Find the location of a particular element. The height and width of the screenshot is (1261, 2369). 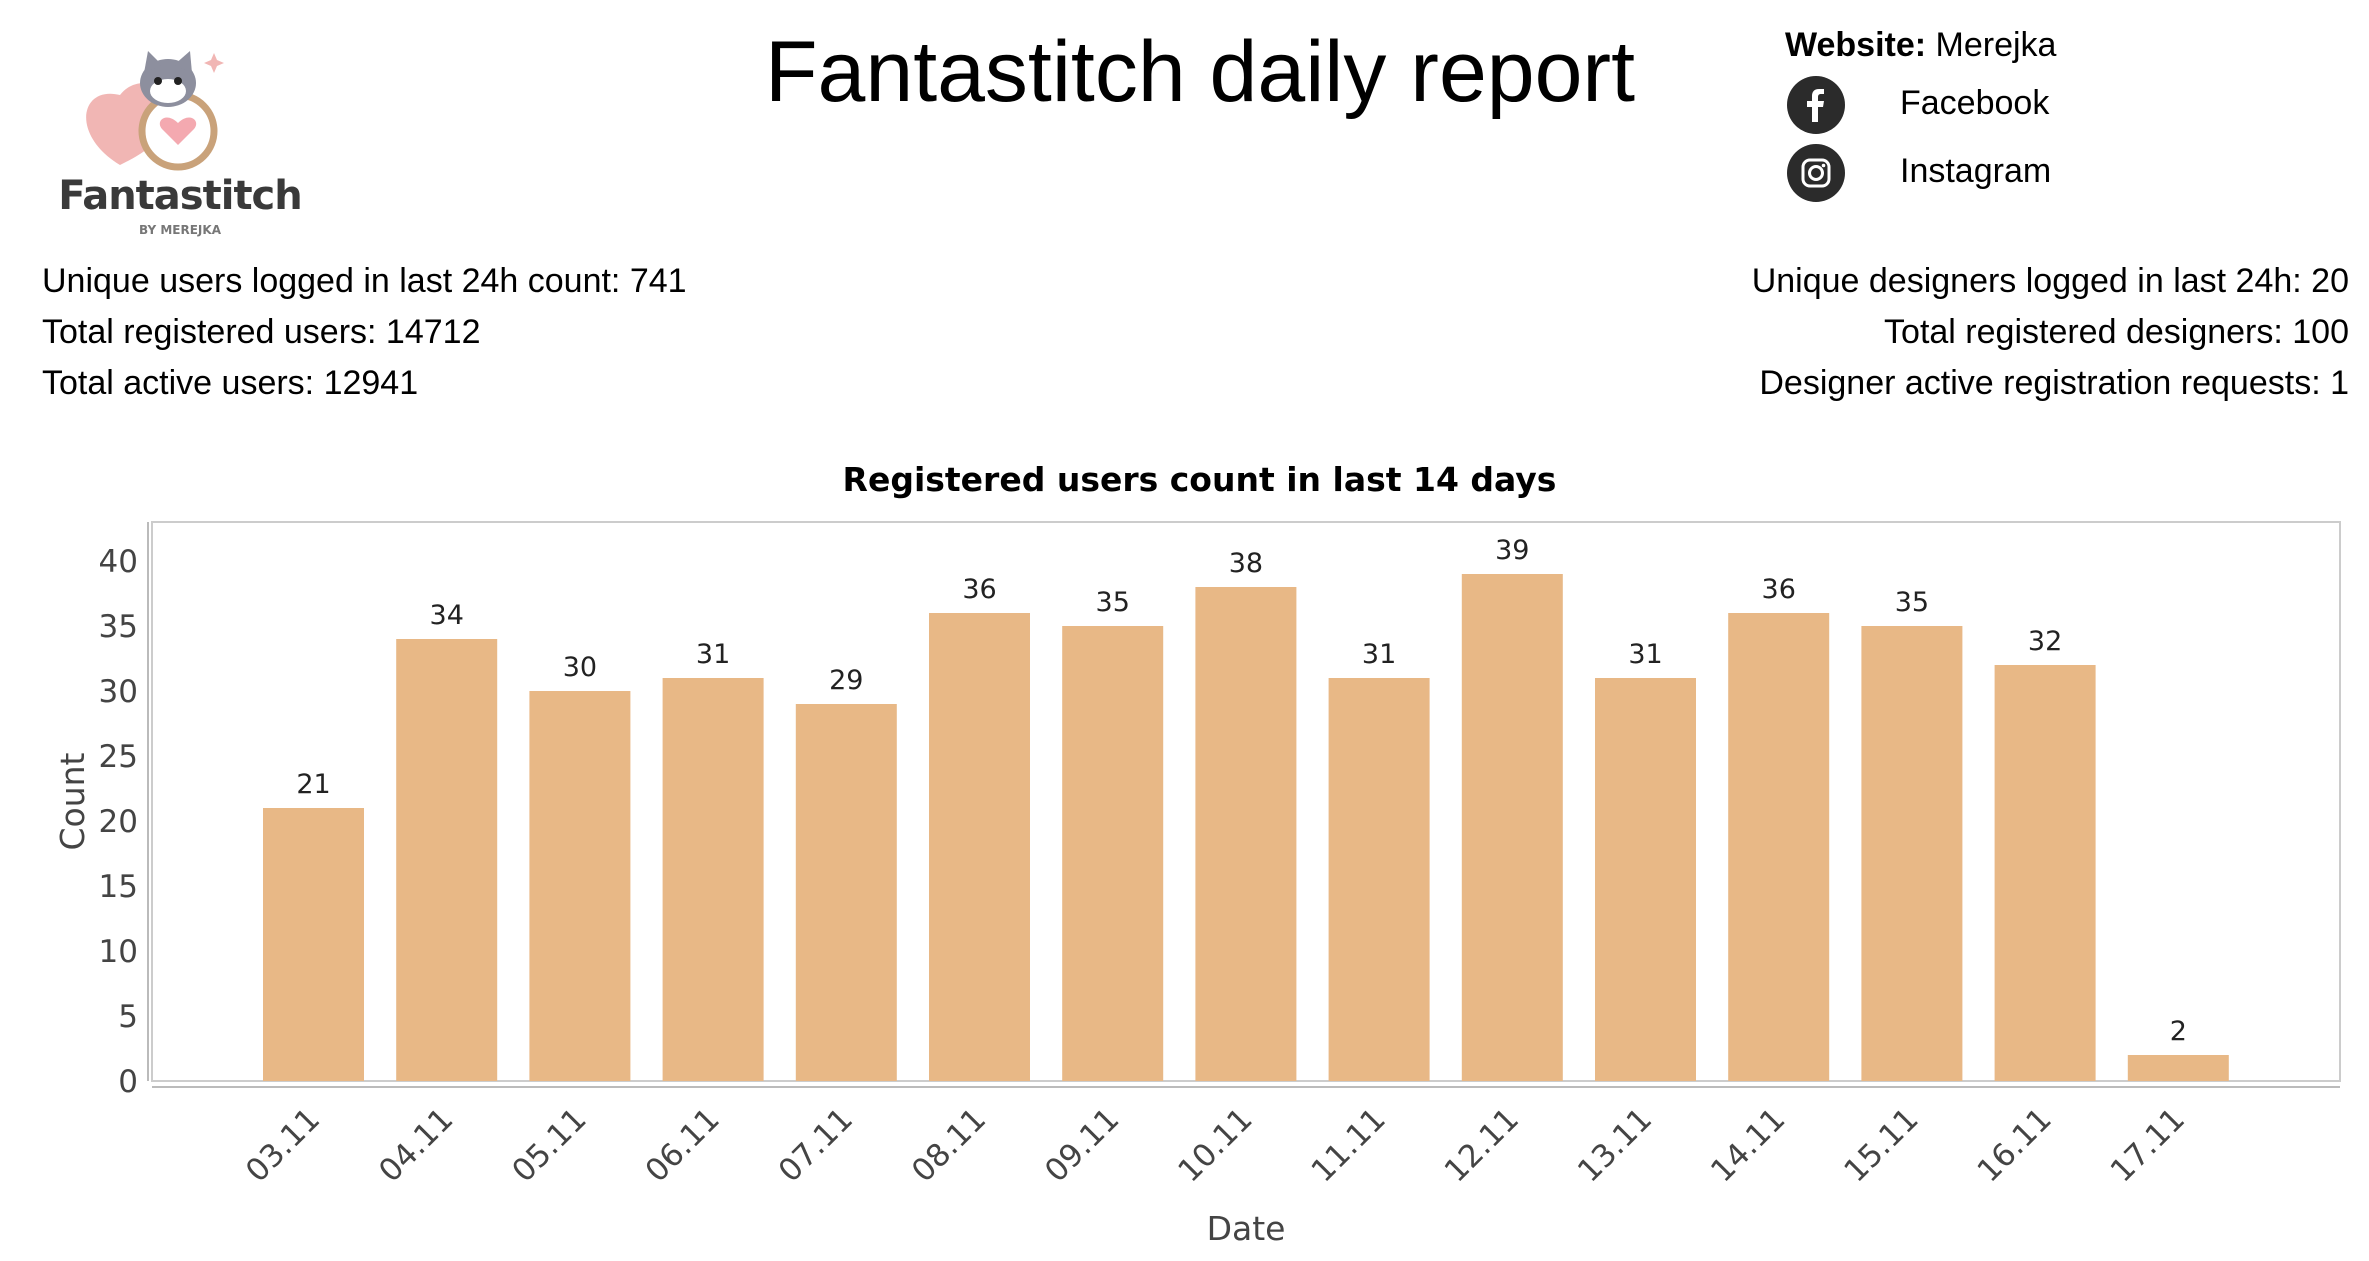

instagram-icon is located at coordinates (1816, 173).